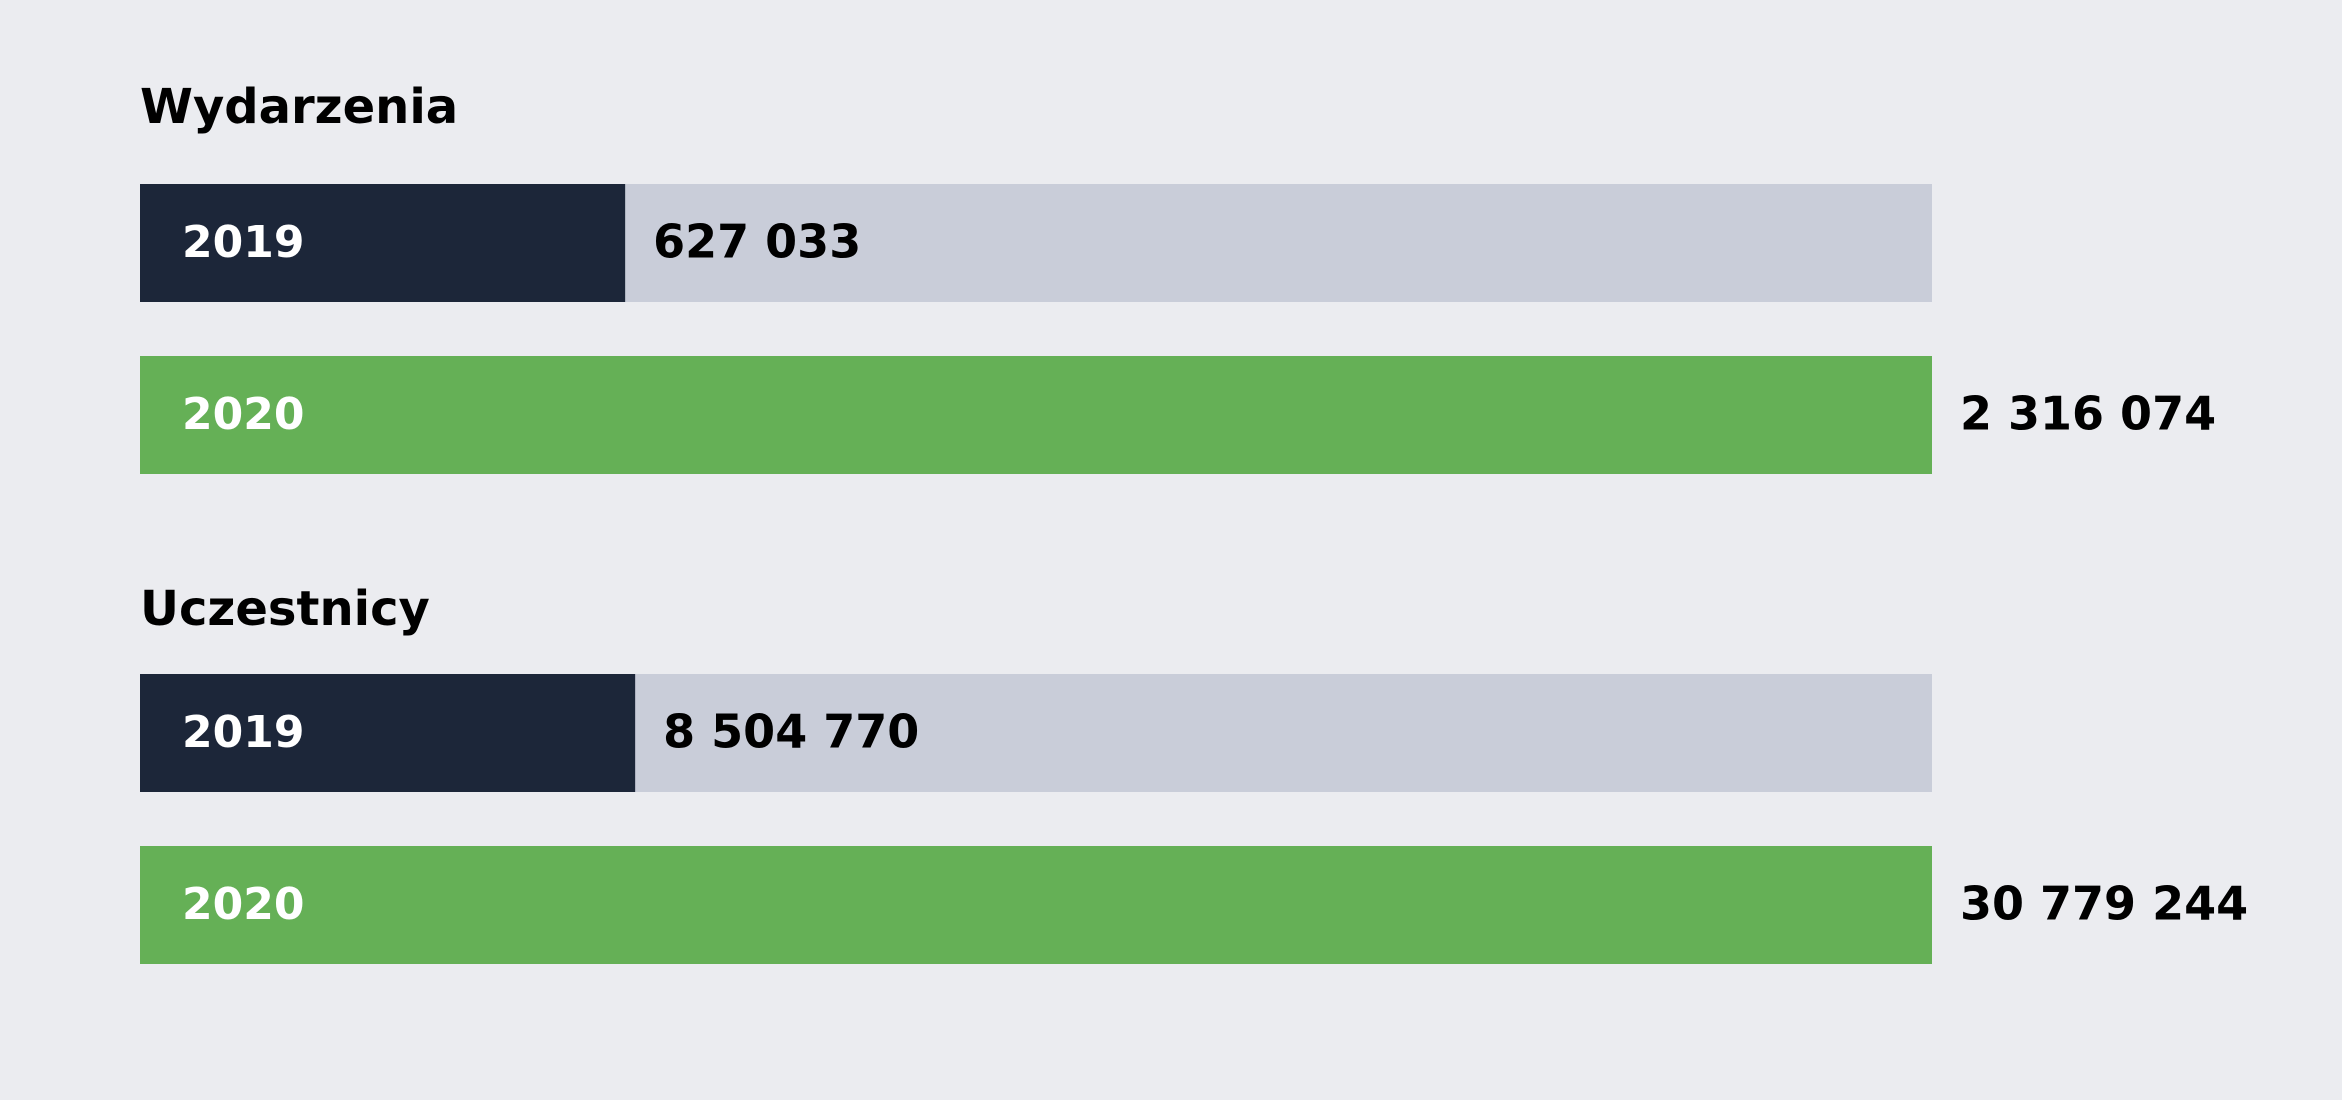 This screenshot has width=2342, height=1100. Describe the element at coordinates (2088, 414) in the screenshot. I see `value-label: 2 316 074` at that location.